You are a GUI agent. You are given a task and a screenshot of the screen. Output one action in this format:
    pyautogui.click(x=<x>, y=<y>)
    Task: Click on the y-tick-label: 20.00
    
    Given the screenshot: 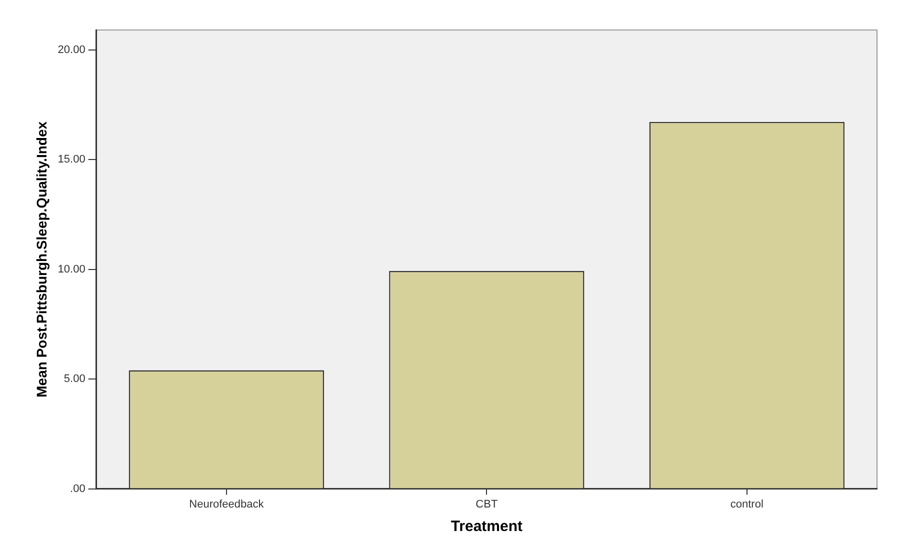 What is the action you would take?
    pyautogui.click(x=72, y=50)
    